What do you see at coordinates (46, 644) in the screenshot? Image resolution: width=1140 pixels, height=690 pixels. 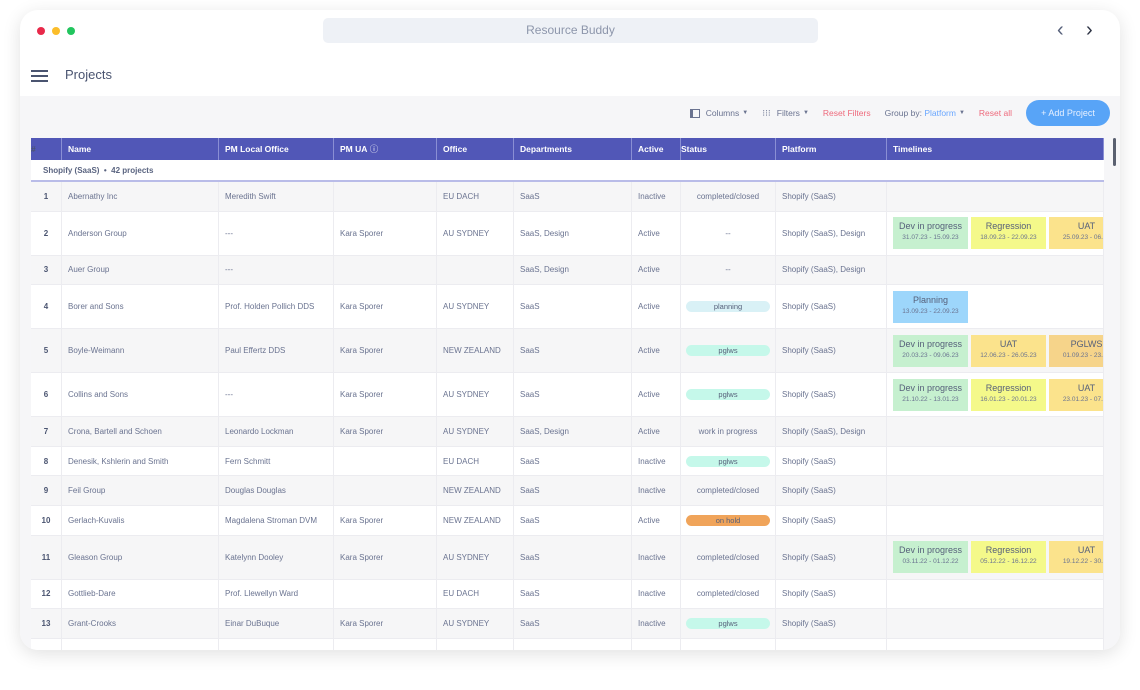 I see `cell-number: 14` at bounding box center [46, 644].